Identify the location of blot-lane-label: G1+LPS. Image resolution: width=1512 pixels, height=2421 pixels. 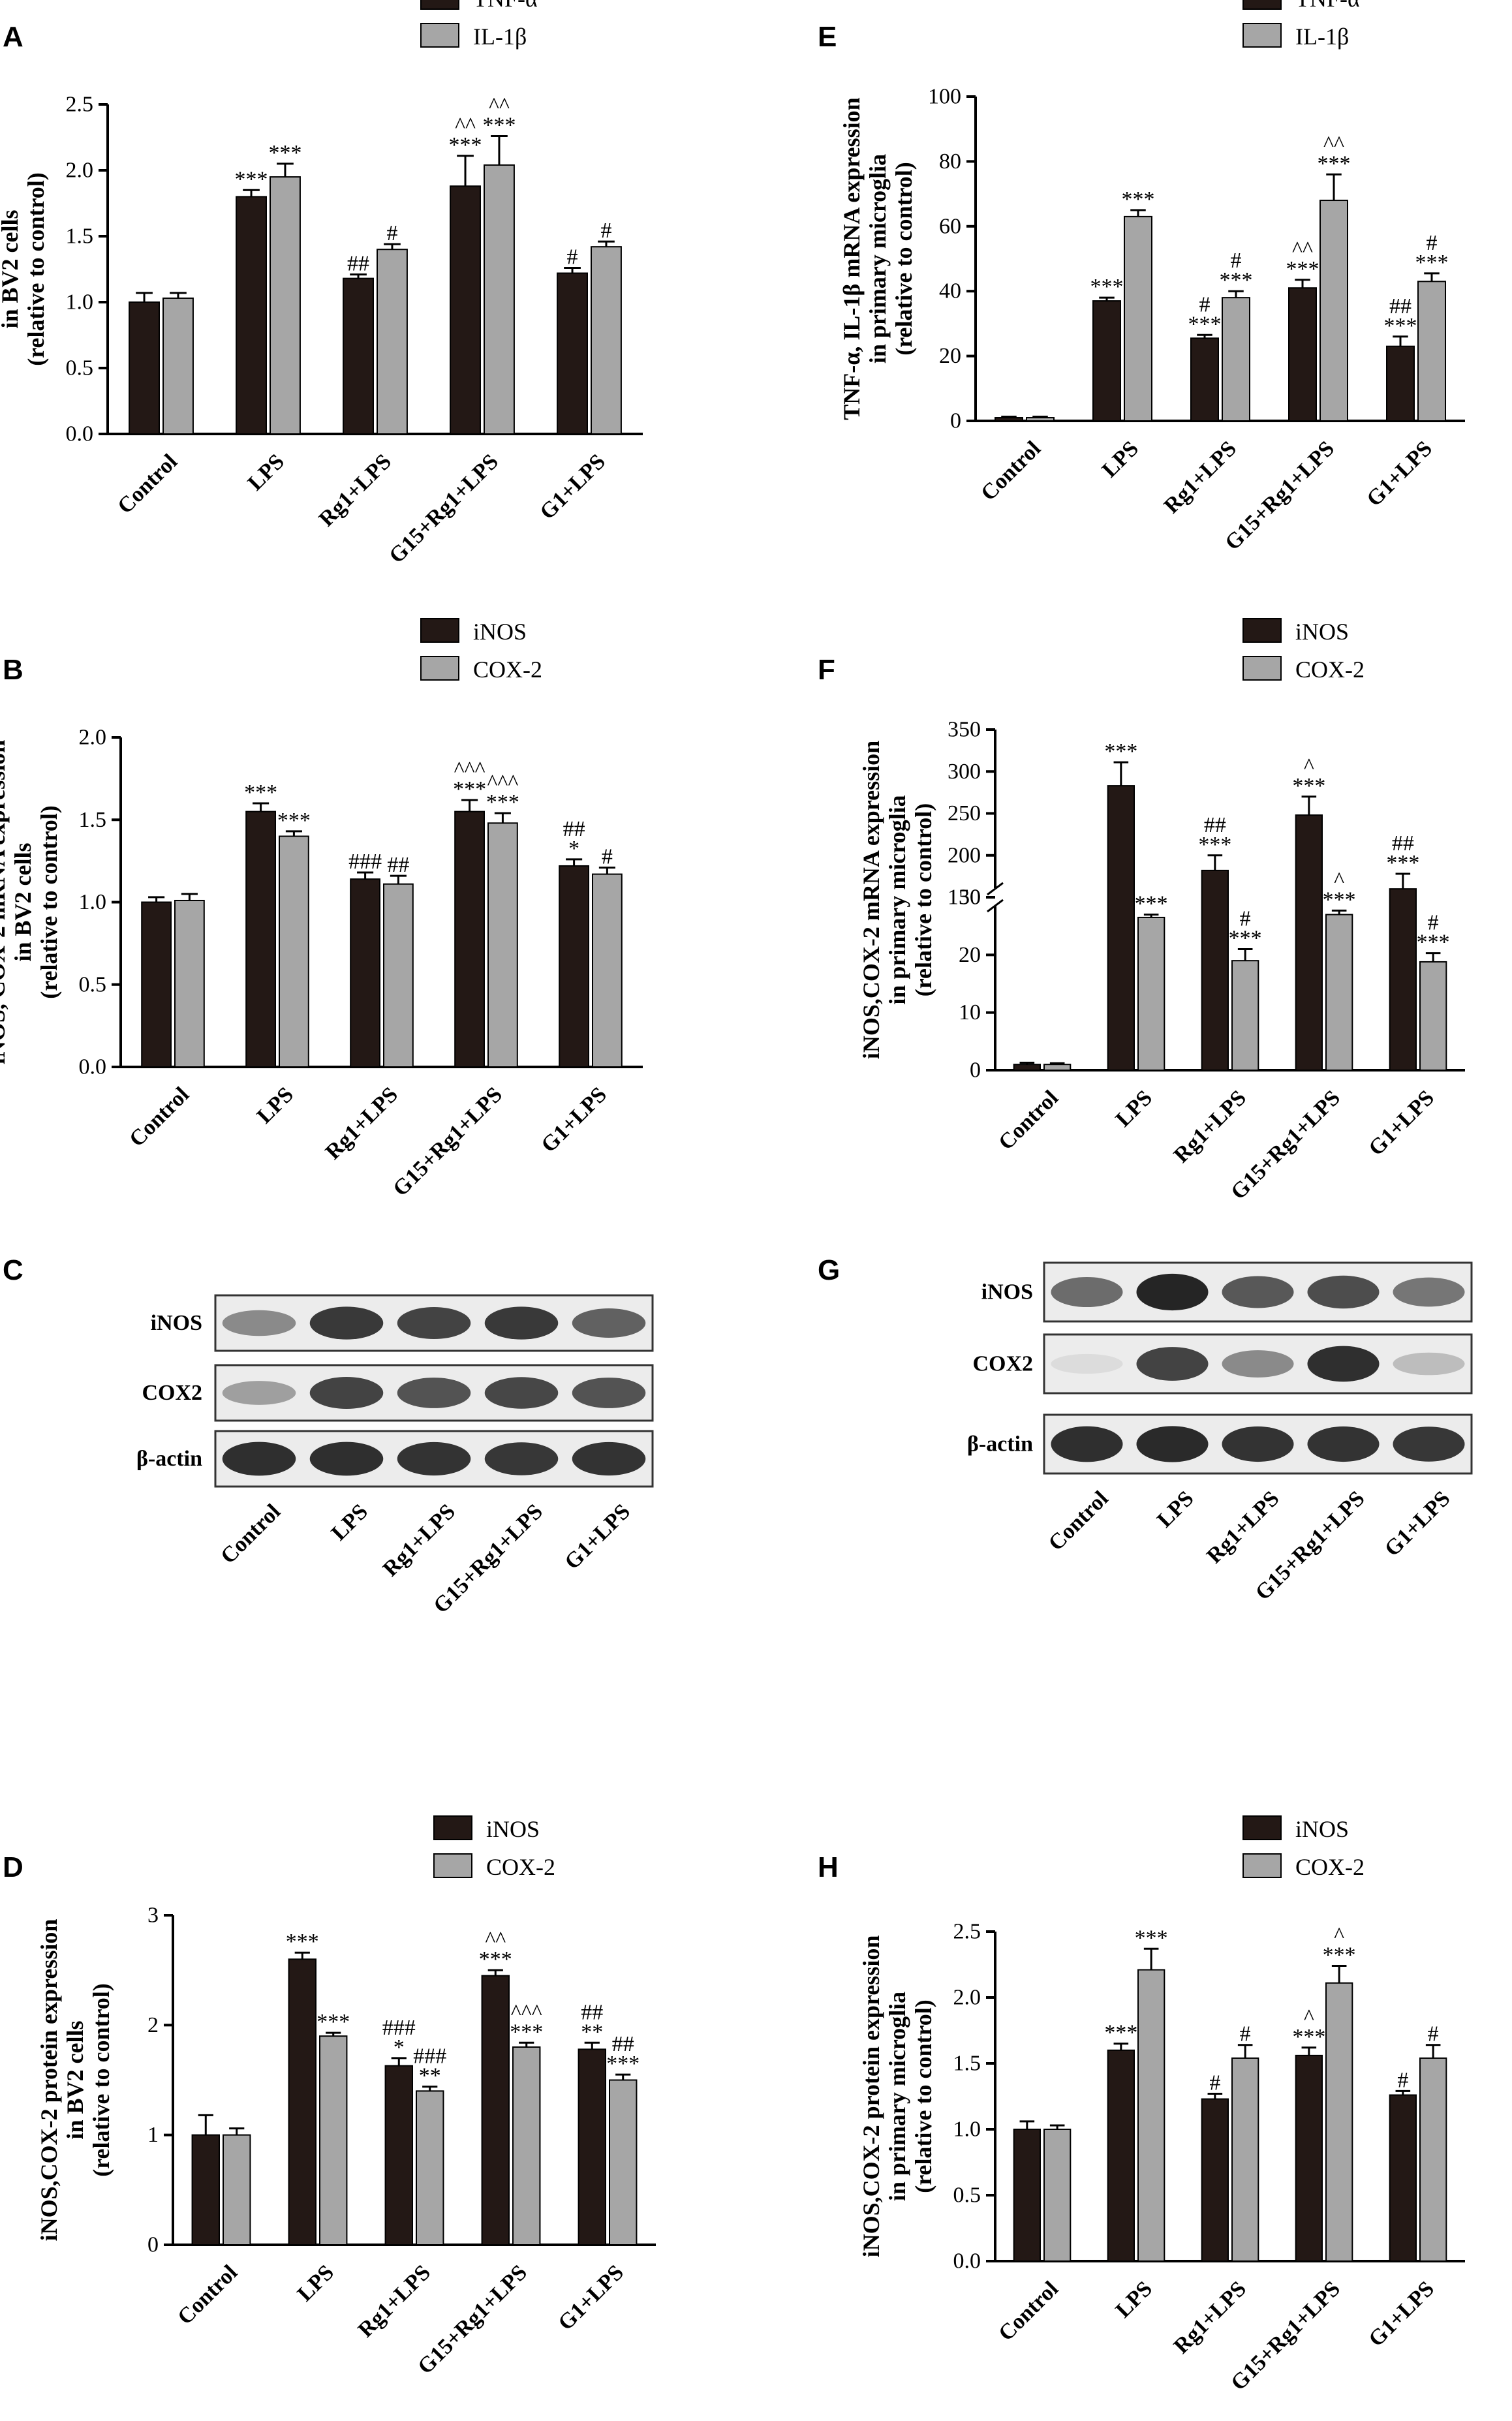
(1417, 1524).